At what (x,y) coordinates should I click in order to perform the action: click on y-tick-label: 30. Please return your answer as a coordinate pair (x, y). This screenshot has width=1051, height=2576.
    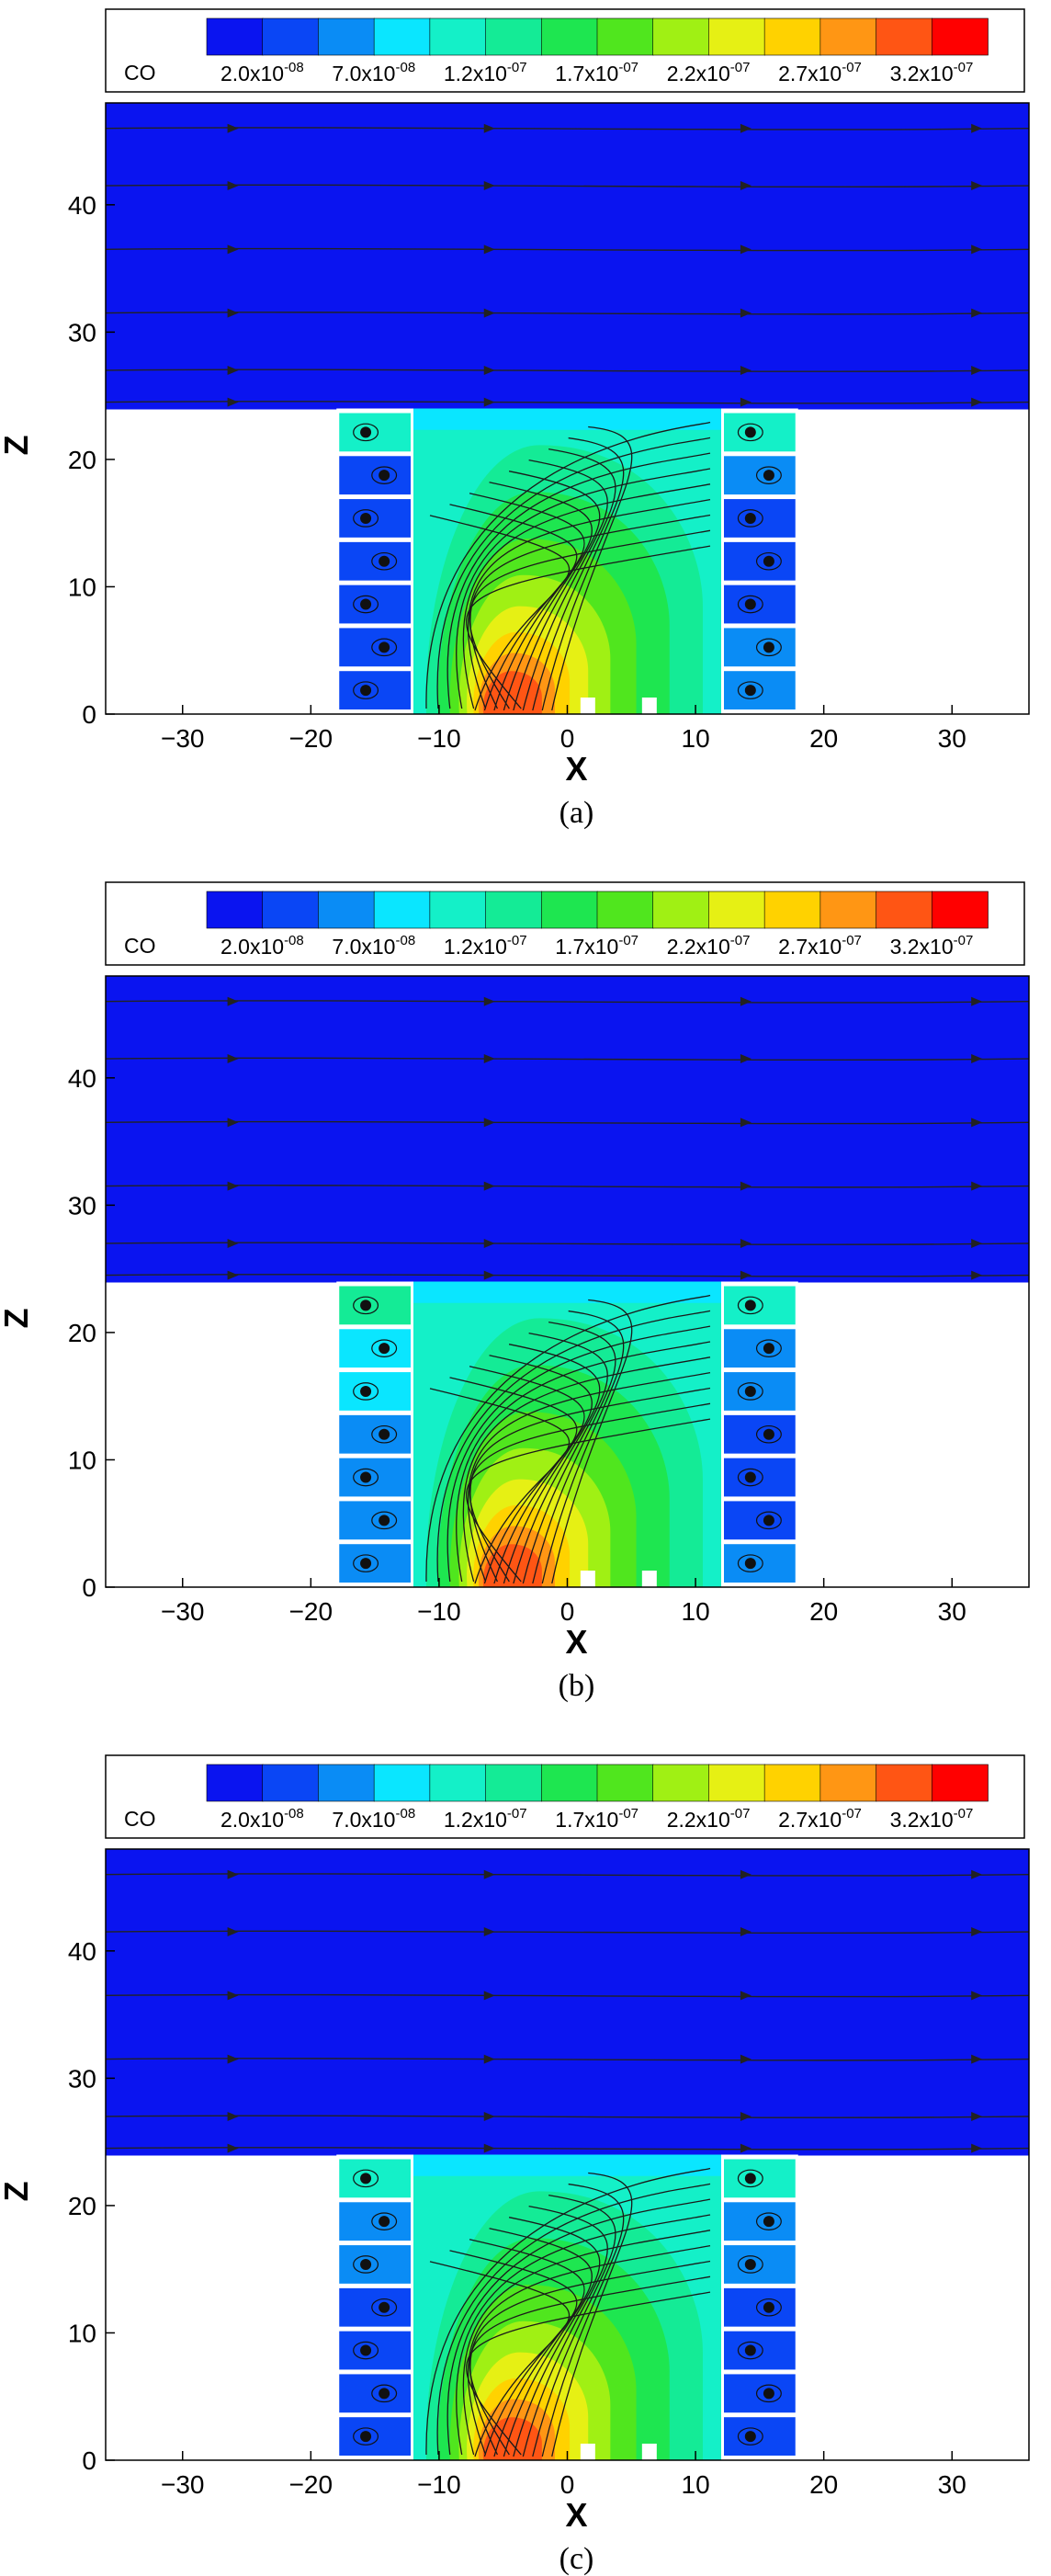
    Looking at the image, I should click on (82, 1205).